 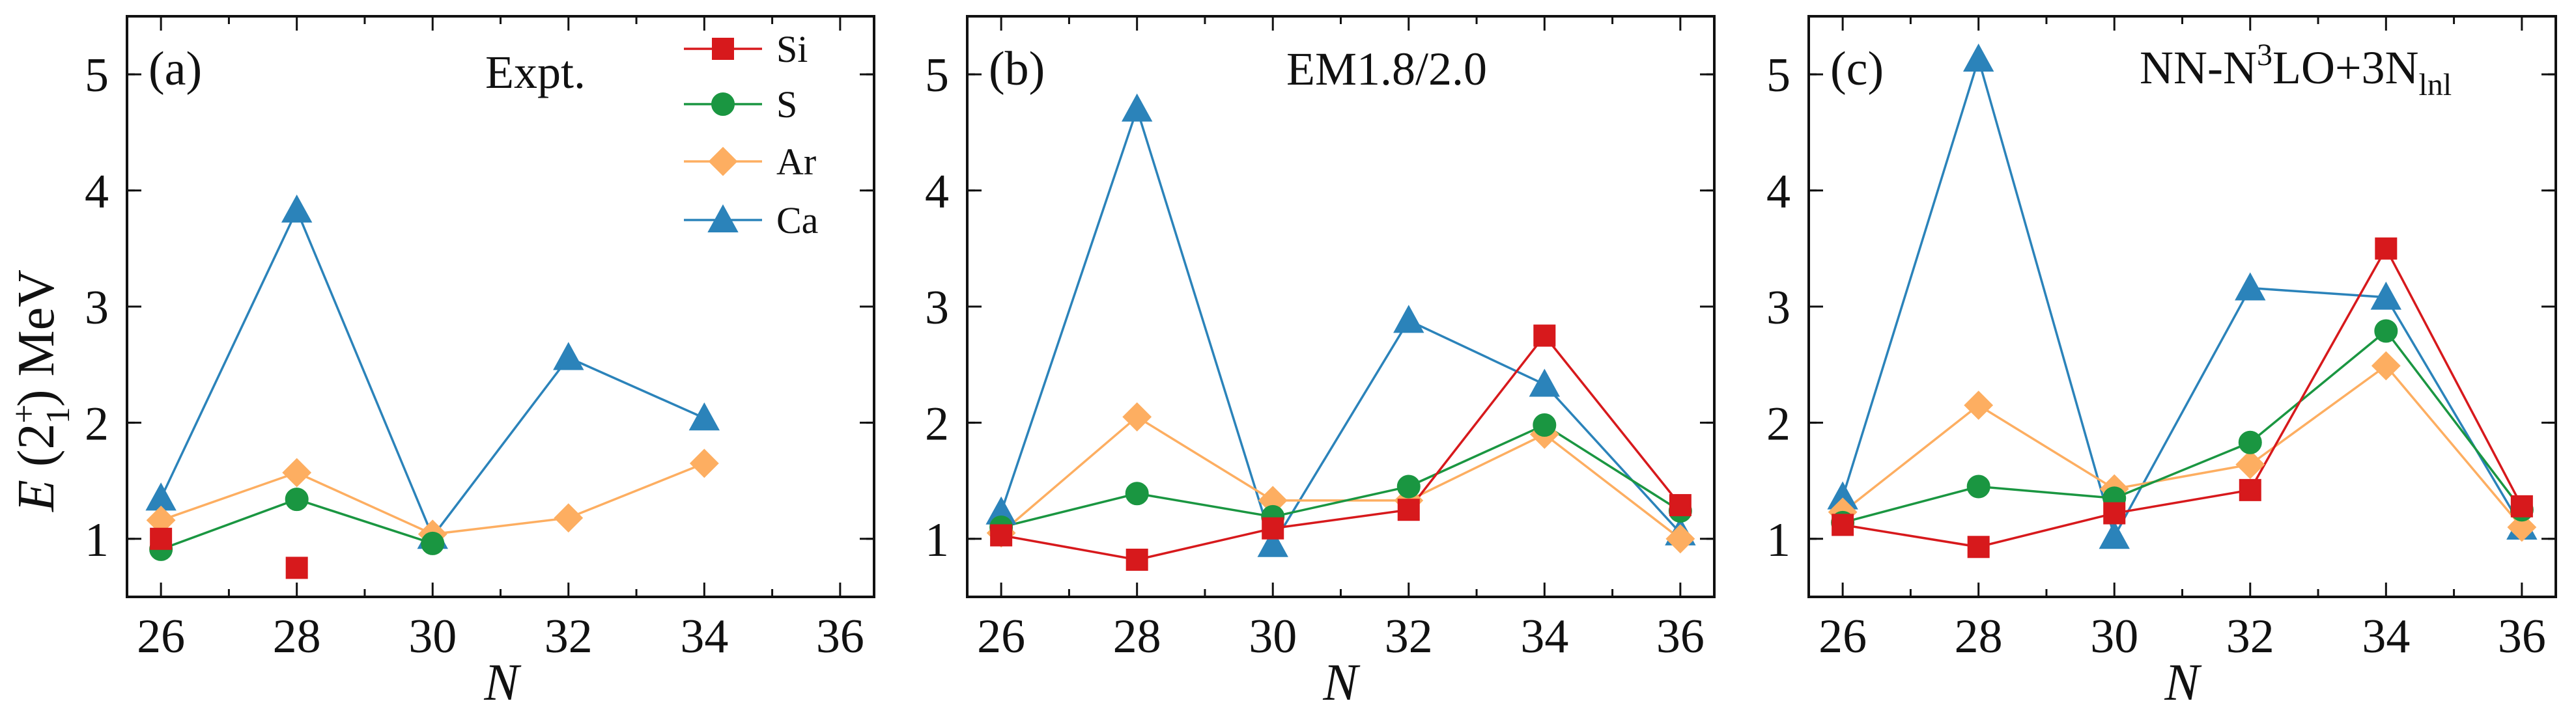 I want to click on legend-marker-s, so click(x=723, y=104).